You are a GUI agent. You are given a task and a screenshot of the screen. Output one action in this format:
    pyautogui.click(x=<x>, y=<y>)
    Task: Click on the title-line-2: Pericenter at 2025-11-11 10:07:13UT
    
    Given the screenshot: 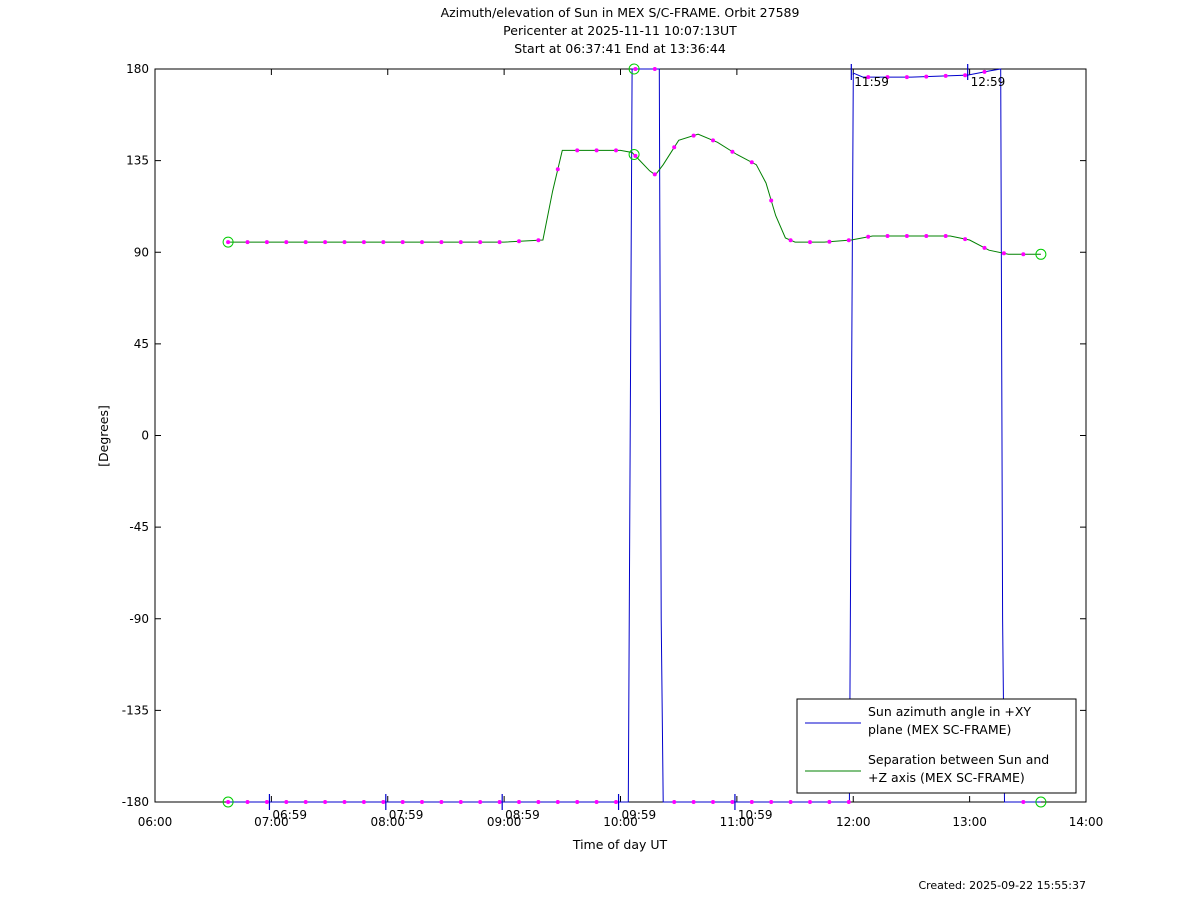 What is the action you would take?
    pyautogui.click(x=620, y=30)
    